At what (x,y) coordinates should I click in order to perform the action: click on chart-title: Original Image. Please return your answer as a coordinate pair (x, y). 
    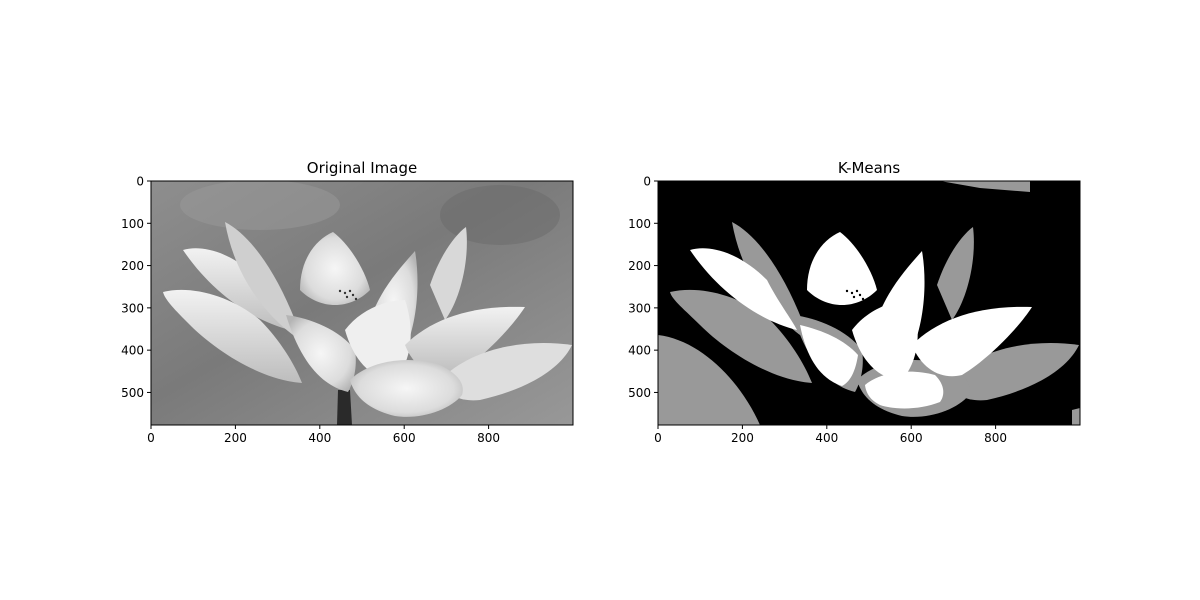
    Looking at the image, I should click on (362, 168).